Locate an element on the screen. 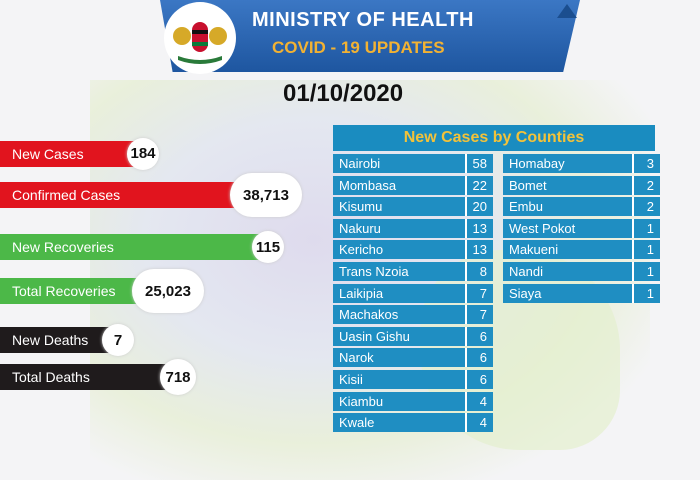 Image resolution: width=700 pixels, height=480 pixels. county-row: Trans Nzoia 8 is located at coordinates (413, 271).